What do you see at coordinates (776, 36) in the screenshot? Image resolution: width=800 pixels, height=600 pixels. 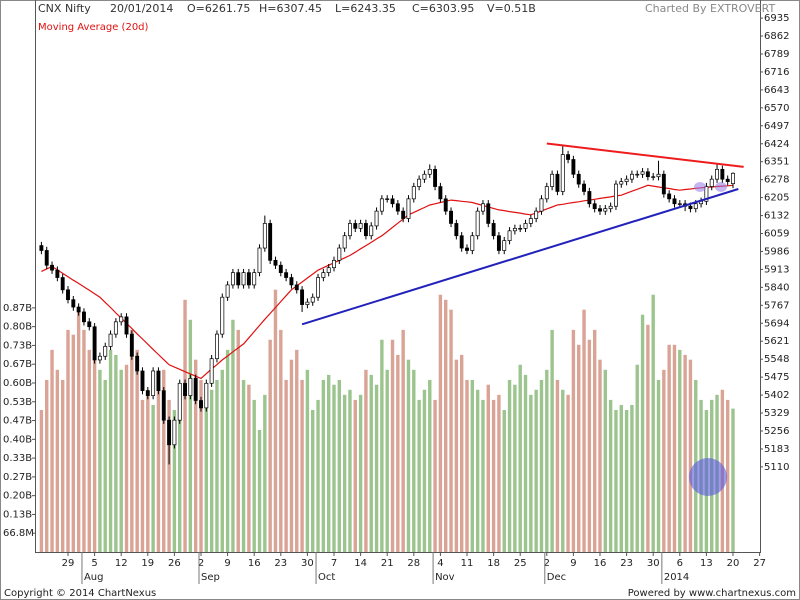 I see `y-tick-label: 6862` at bounding box center [776, 36].